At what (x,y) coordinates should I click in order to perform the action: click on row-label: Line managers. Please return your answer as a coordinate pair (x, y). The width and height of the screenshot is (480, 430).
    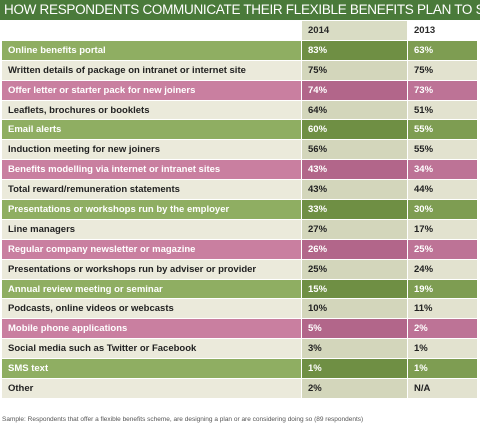
    Looking at the image, I should click on (152, 229).